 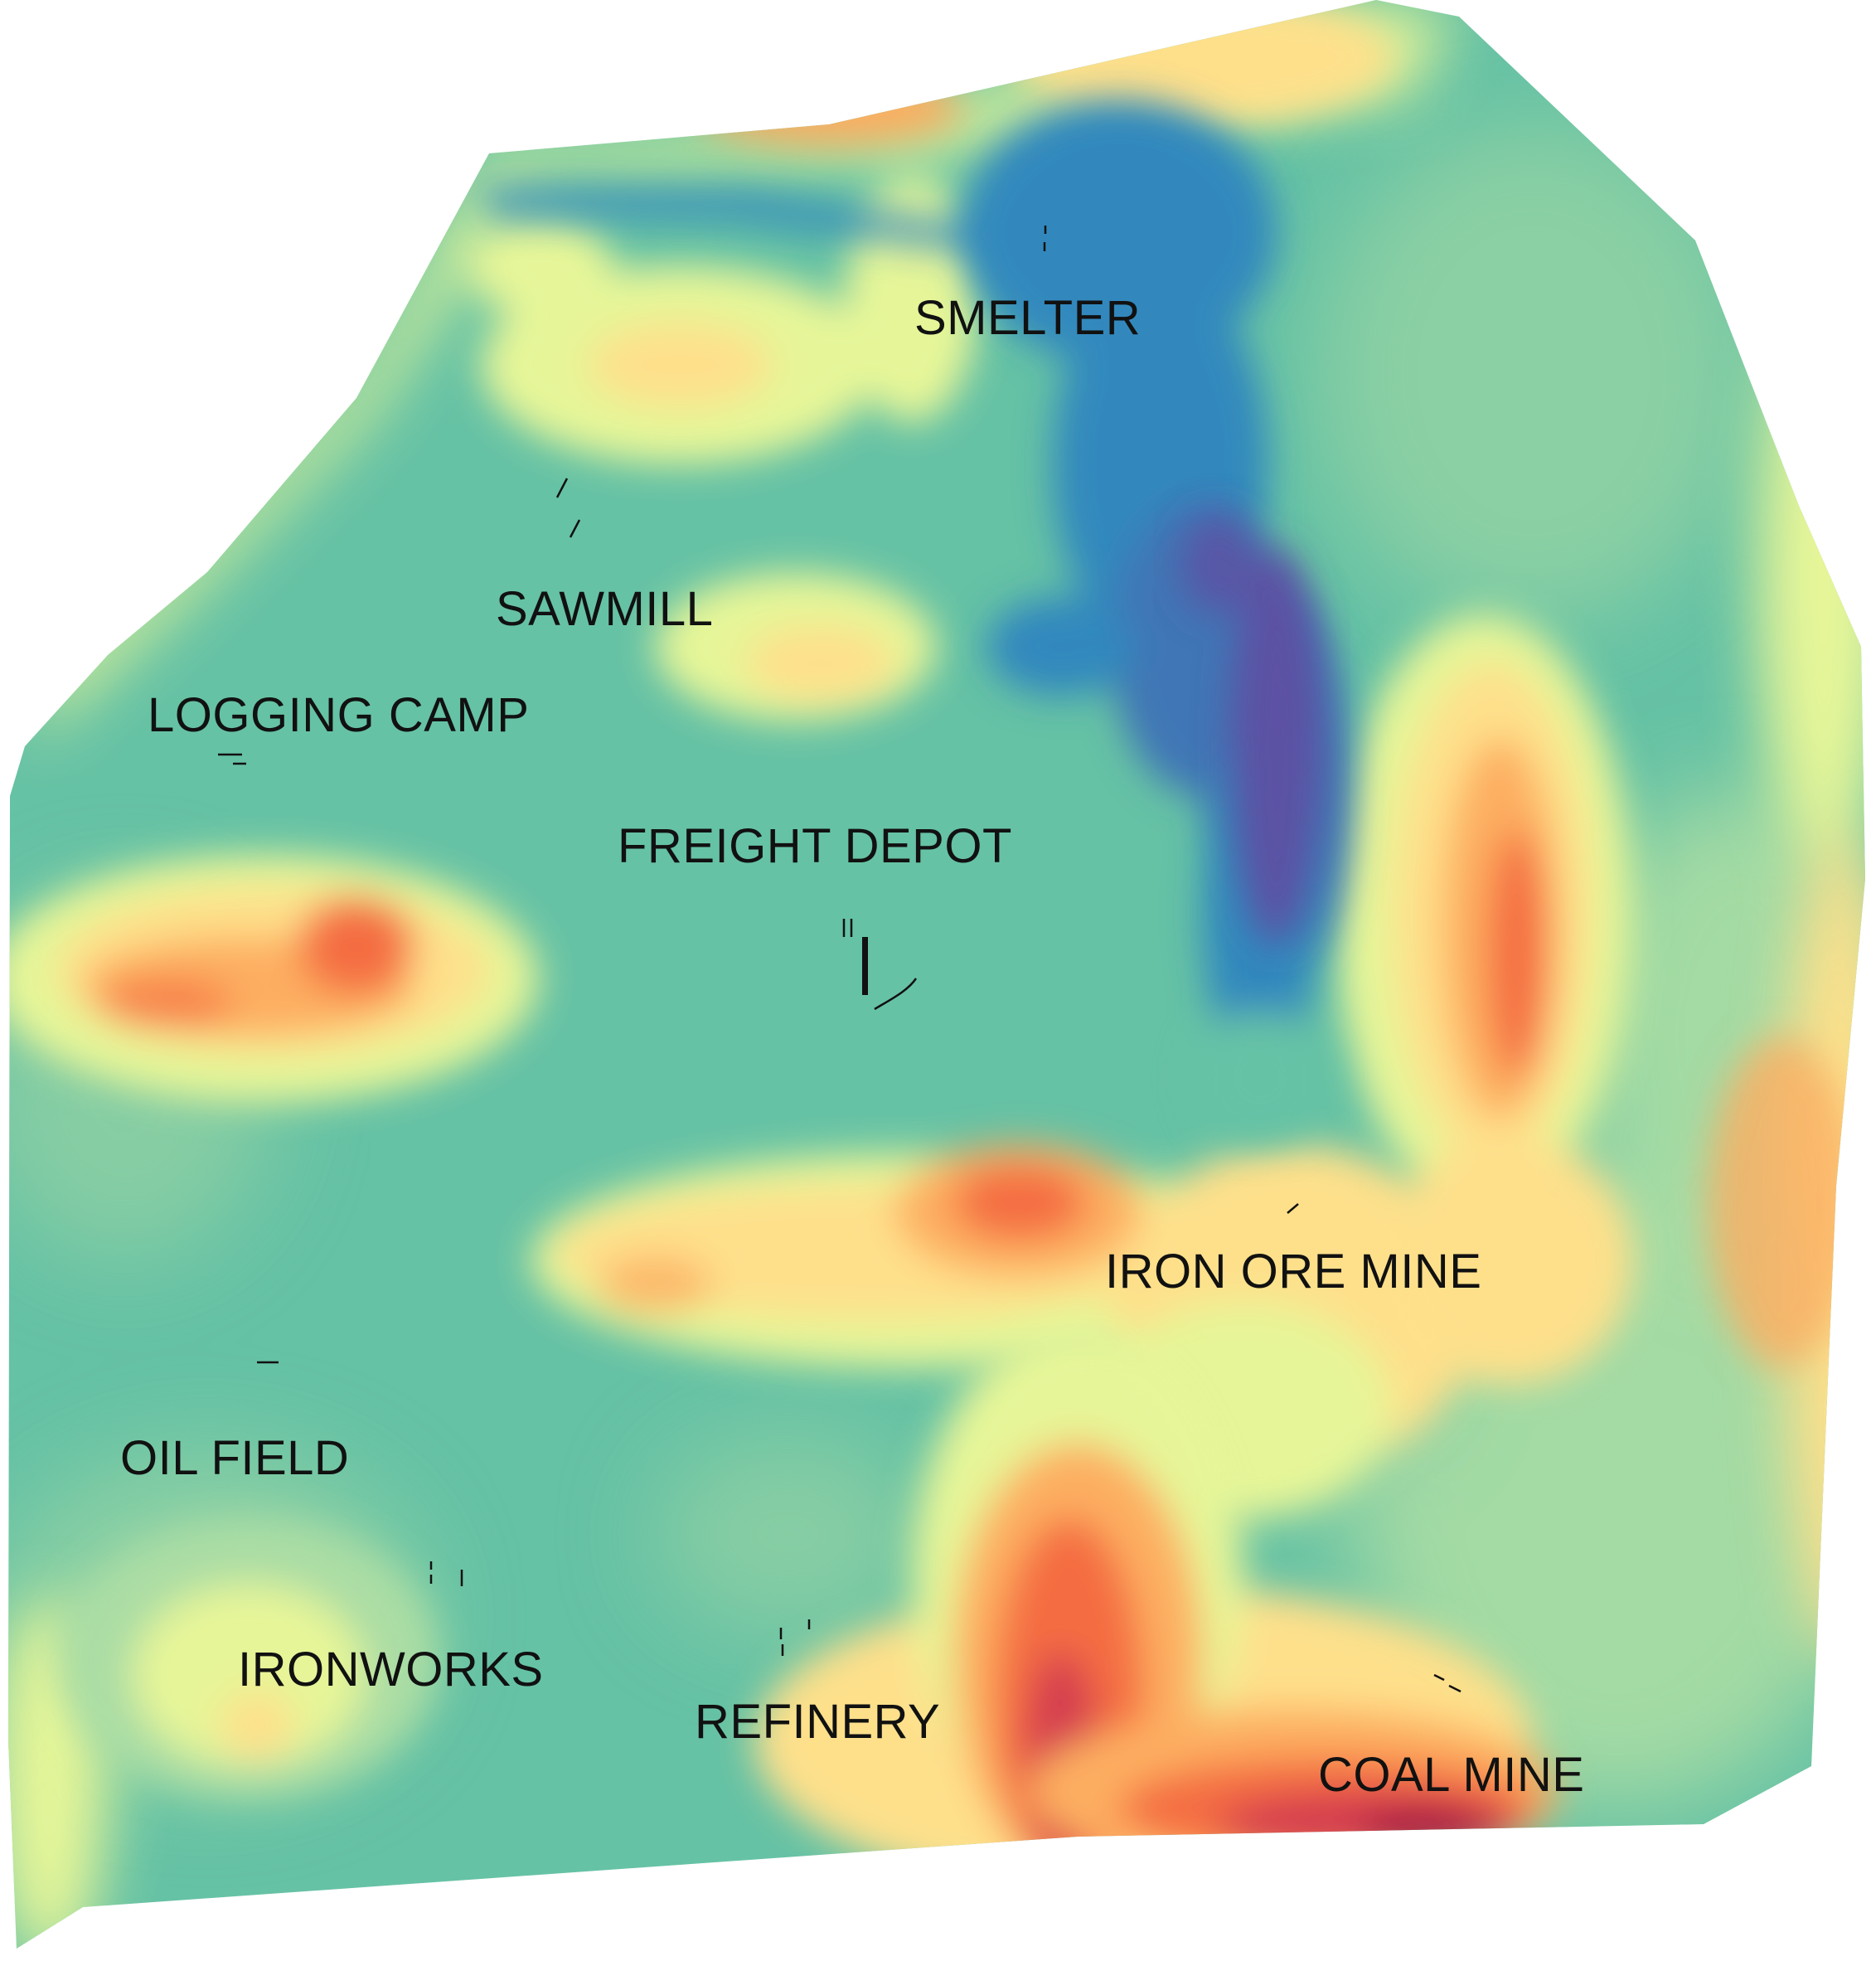 What do you see at coordinates (1293, 1271) in the screenshot?
I see `label-iron-ore-mine: IRON ORE MINE` at bounding box center [1293, 1271].